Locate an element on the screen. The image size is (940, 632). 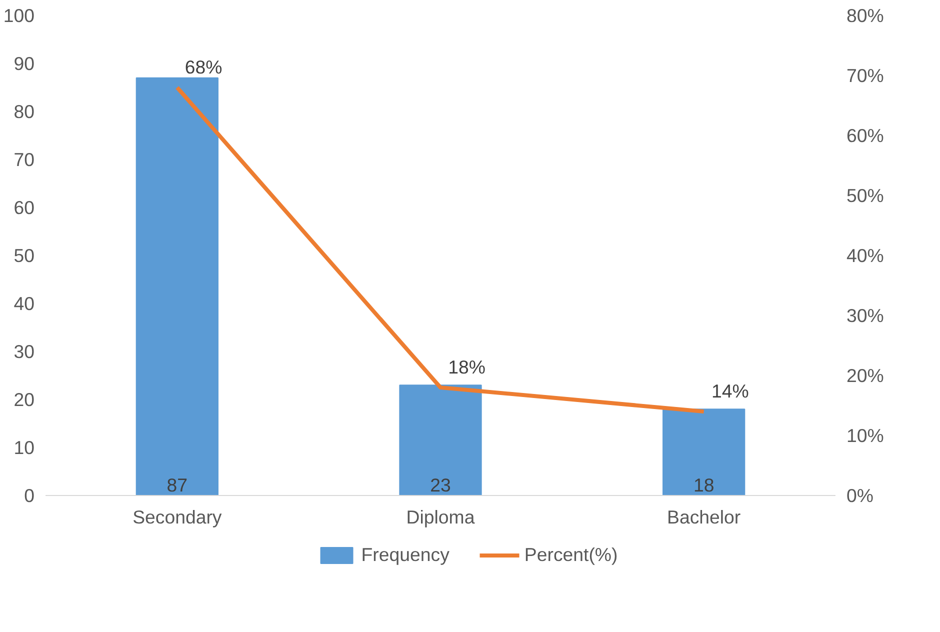
y2-tick-label: 30% is located at coordinates (865, 315).